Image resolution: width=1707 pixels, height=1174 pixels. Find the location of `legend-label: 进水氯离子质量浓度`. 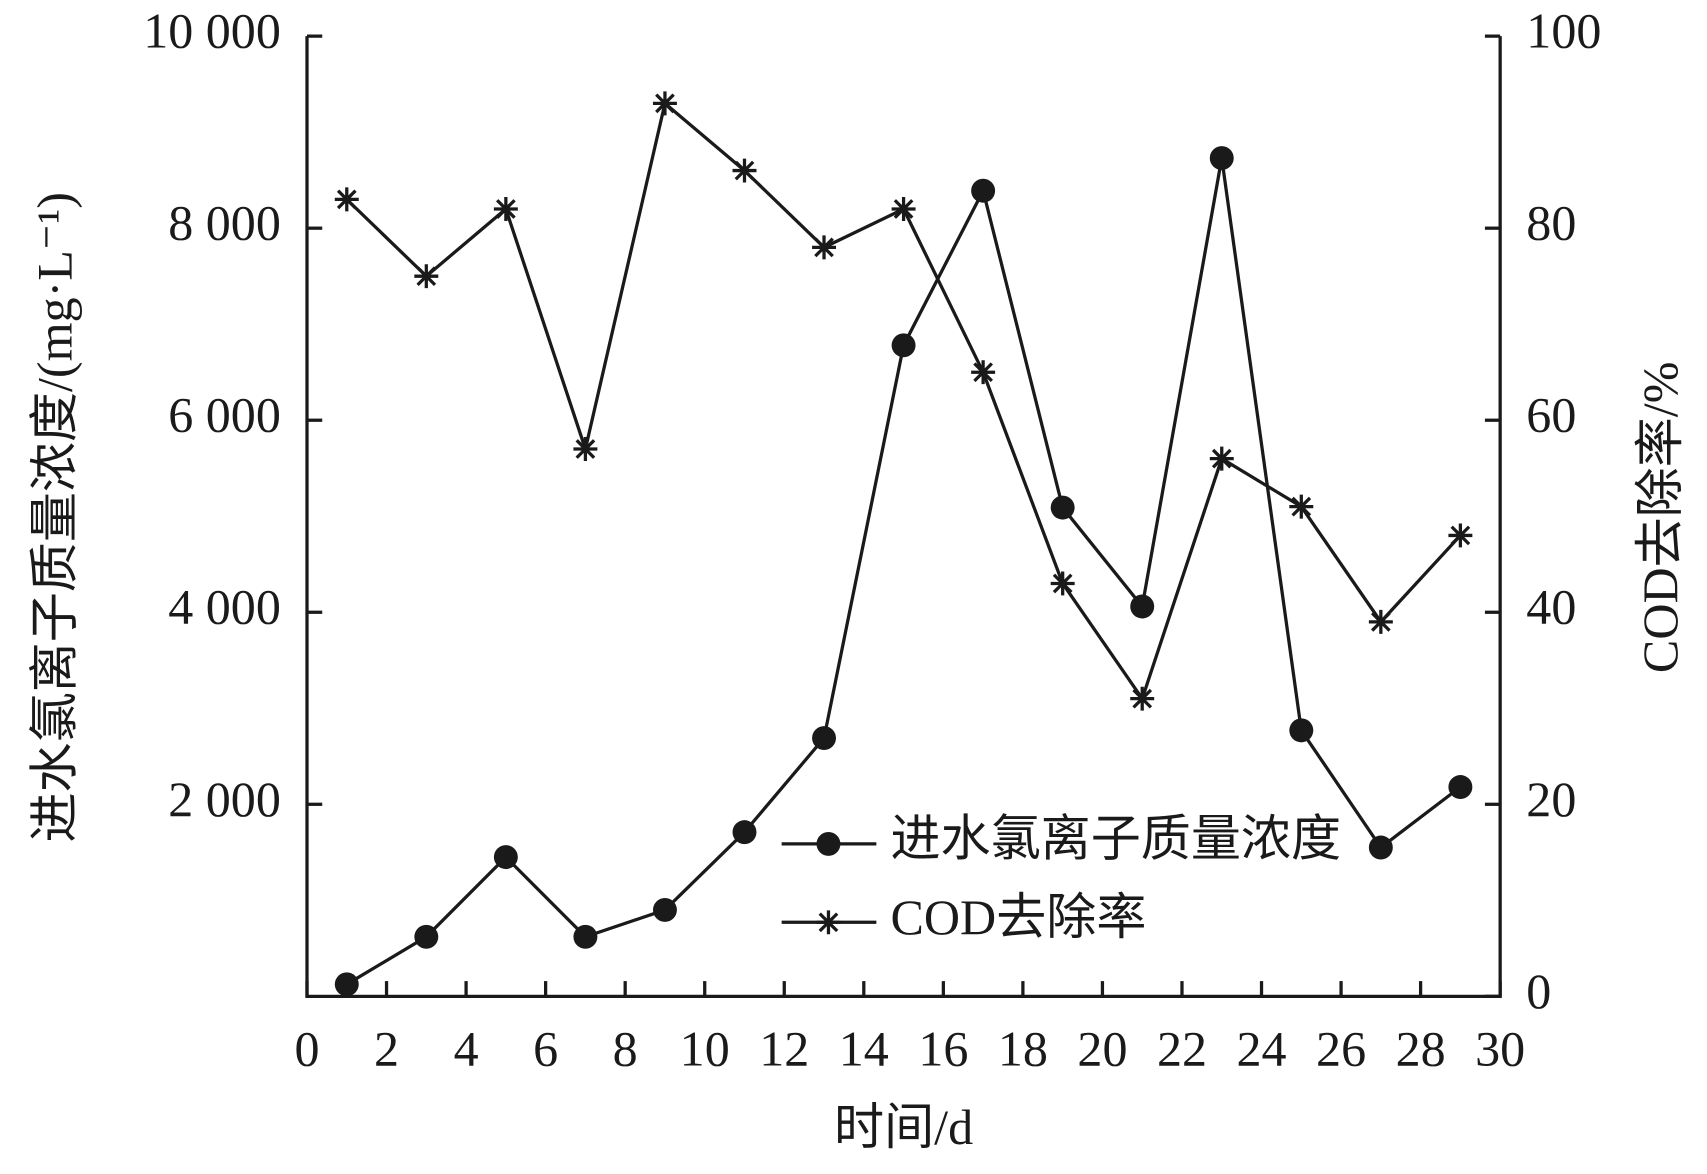

legend-label: 进水氯离子质量浓度 is located at coordinates (1116, 838).